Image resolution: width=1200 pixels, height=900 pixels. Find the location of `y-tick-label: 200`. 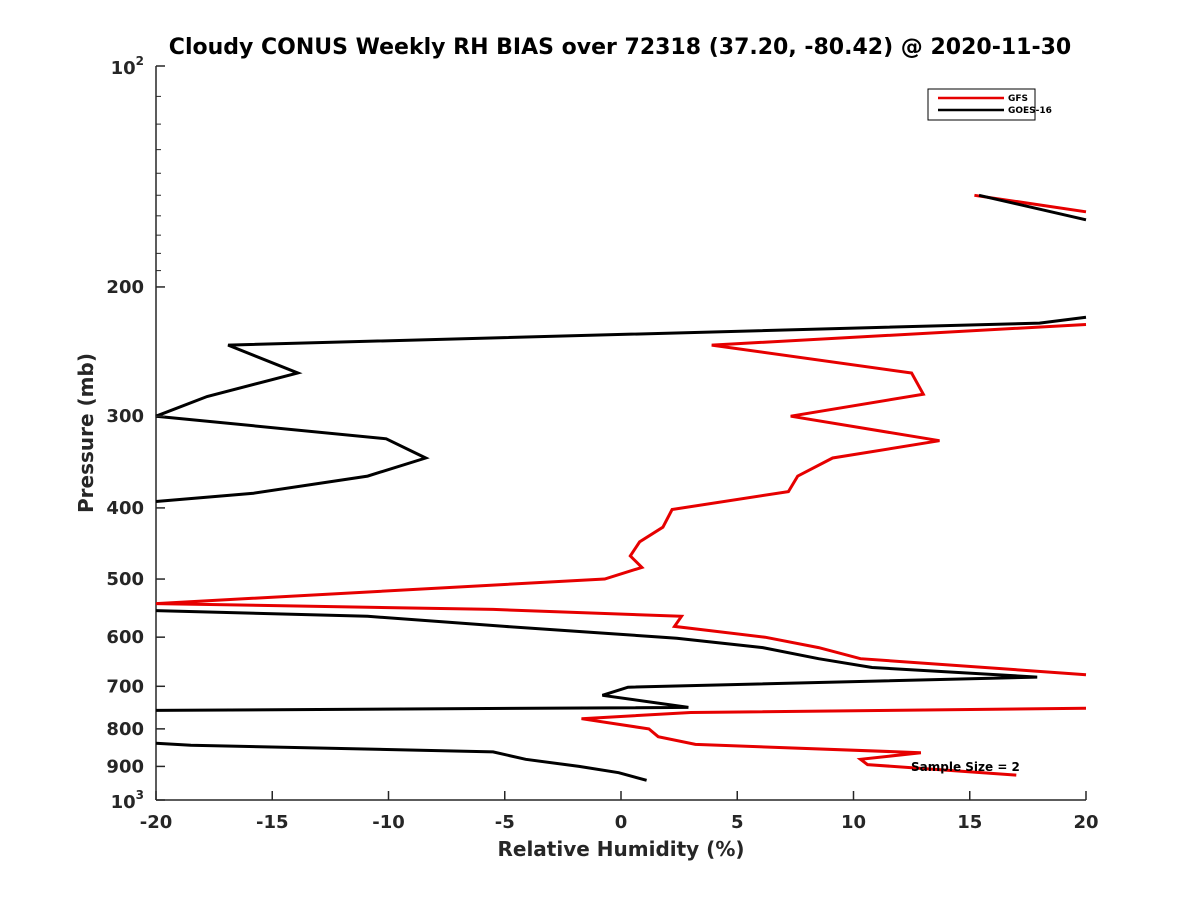

y-tick-label: 200 is located at coordinates (125, 287).